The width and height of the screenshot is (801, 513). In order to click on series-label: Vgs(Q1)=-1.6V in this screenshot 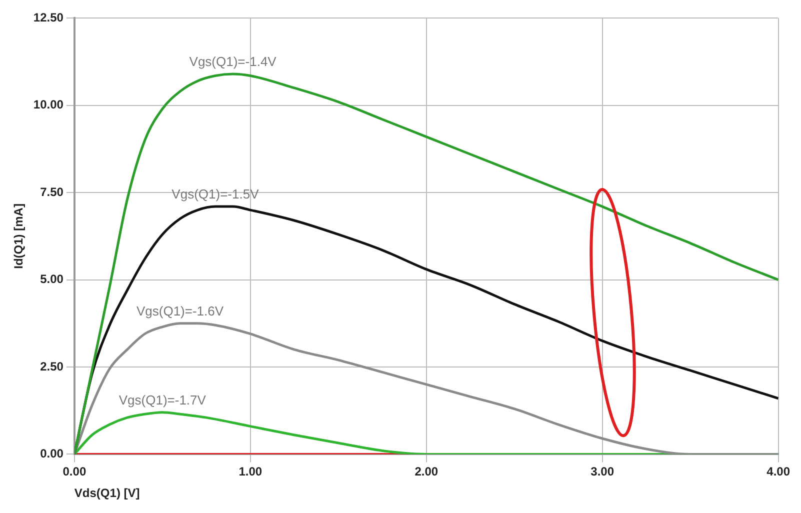, I will do `click(180, 310)`.